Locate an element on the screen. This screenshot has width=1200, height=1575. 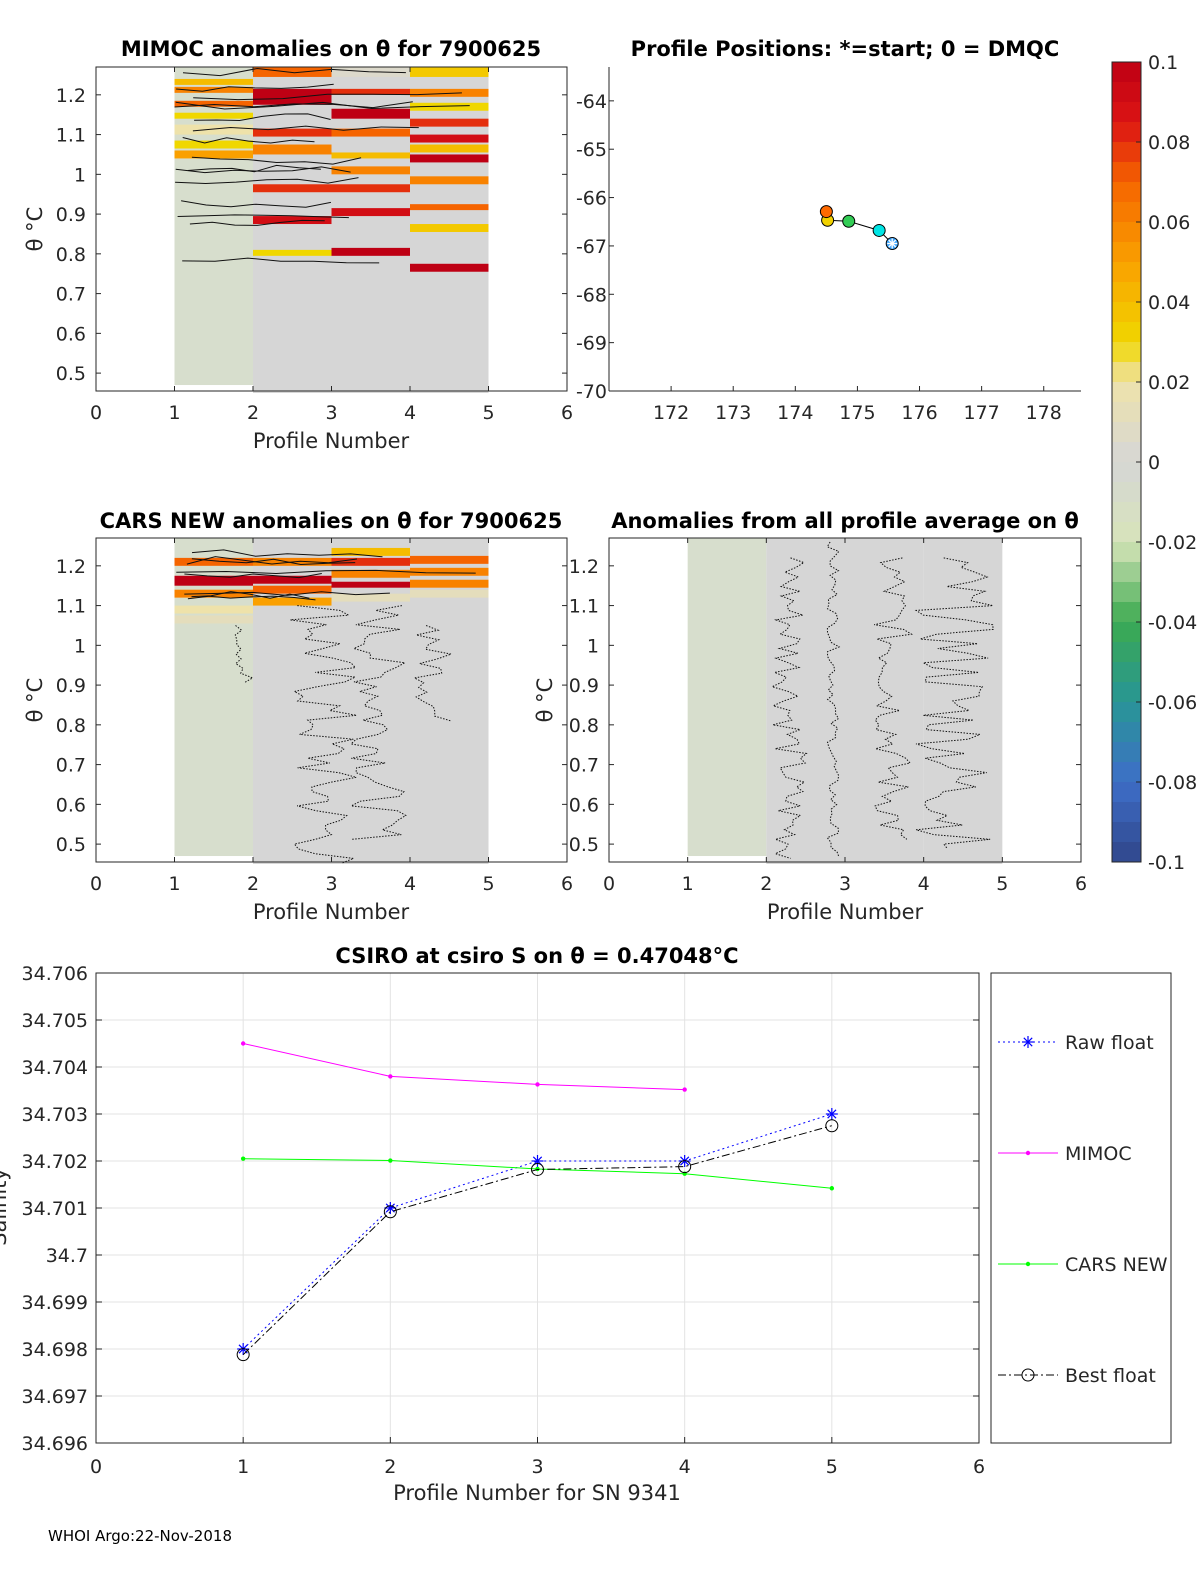
mimoc-x-tick-label: 1 is located at coordinates (174, 413).